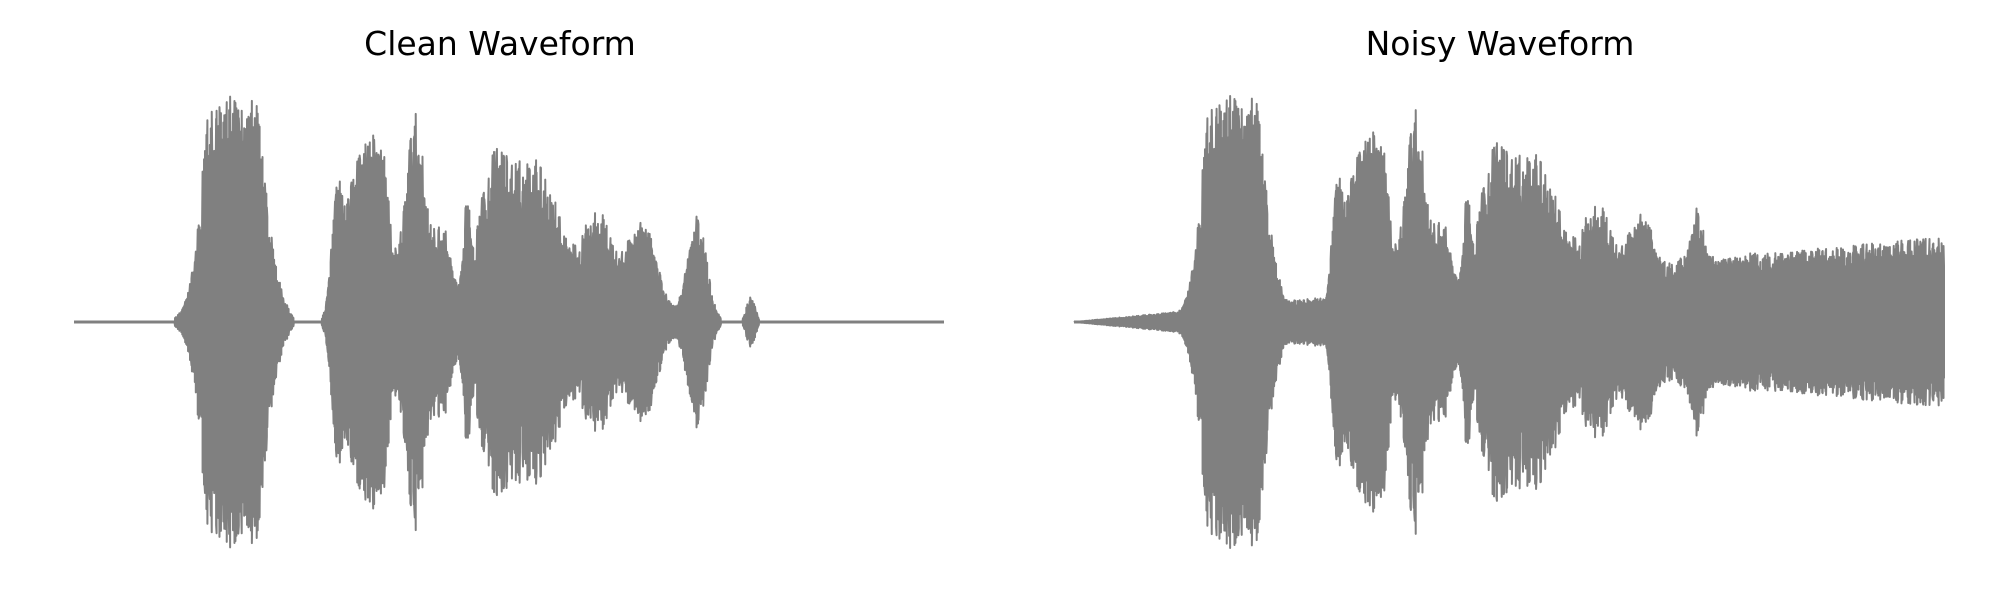 The height and width of the screenshot is (600, 2000). I want to click on clean-waveform-title: Clean Waveform, so click(500, 43).